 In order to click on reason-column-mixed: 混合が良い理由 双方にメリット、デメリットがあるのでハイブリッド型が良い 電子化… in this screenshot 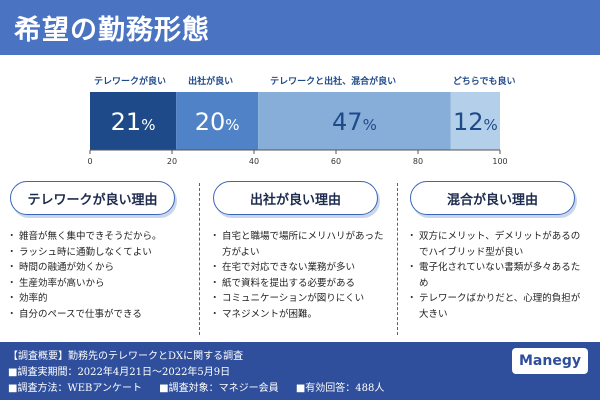, I will do `click(496, 258)`.